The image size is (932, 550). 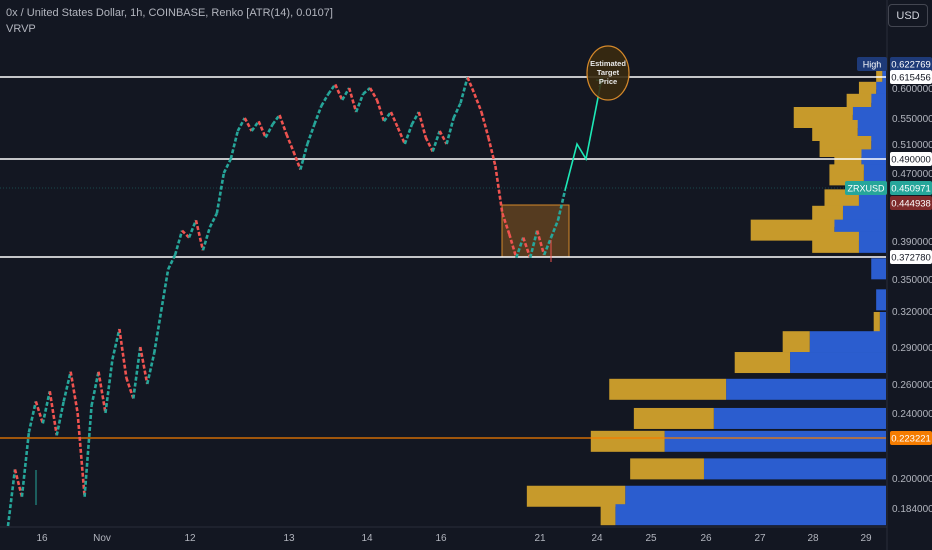 What do you see at coordinates (289, 538) in the screenshot?
I see `x-tick-label: 13` at bounding box center [289, 538].